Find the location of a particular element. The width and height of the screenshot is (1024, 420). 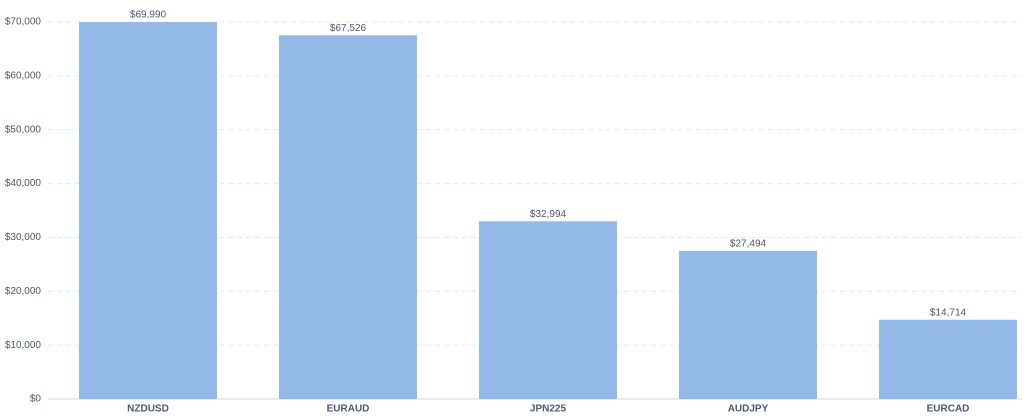

y-tick-label: $50,000 is located at coordinates (23, 129).